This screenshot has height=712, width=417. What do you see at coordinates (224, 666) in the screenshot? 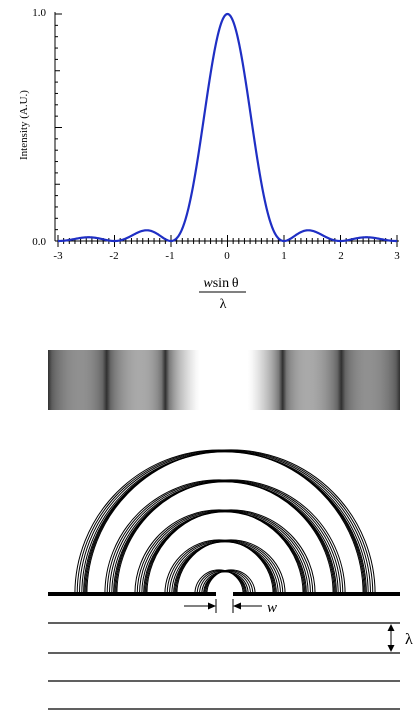
I see `incident-plane-wavefronts` at bounding box center [224, 666].